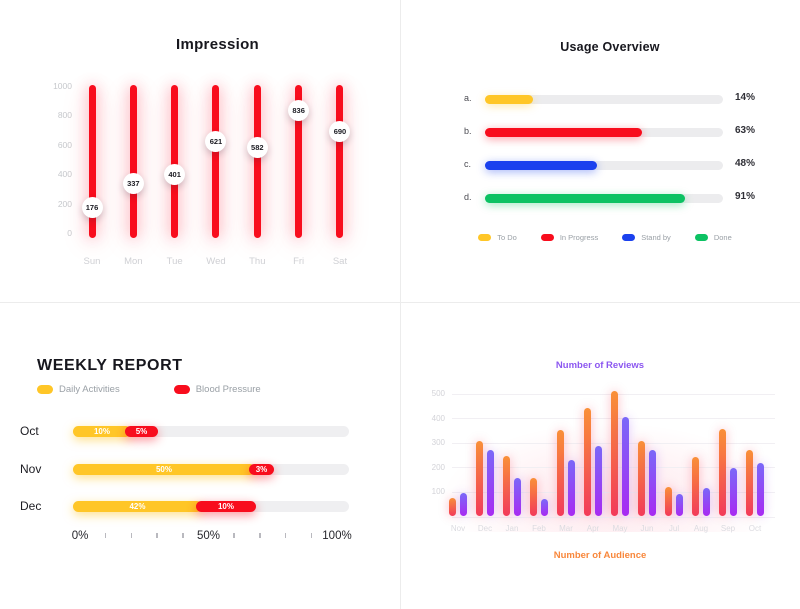 This screenshot has width=800, height=609. What do you see at coordinates (133, 183) in the screenshot?
I see `slider-knob: 337` at bounding box center [133, 183].